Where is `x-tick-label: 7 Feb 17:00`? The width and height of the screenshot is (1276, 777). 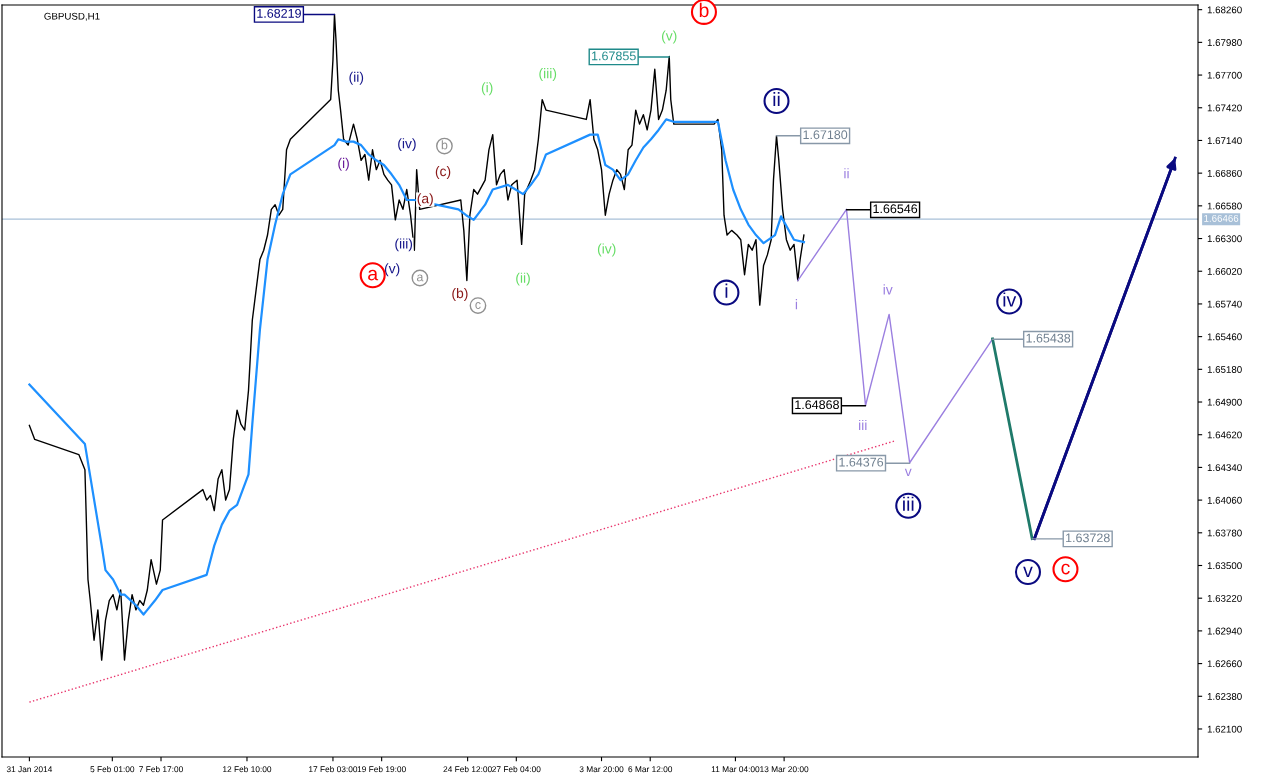
x-tick-label: 7 Feb 17:00 is located at coordinates (161, 769).